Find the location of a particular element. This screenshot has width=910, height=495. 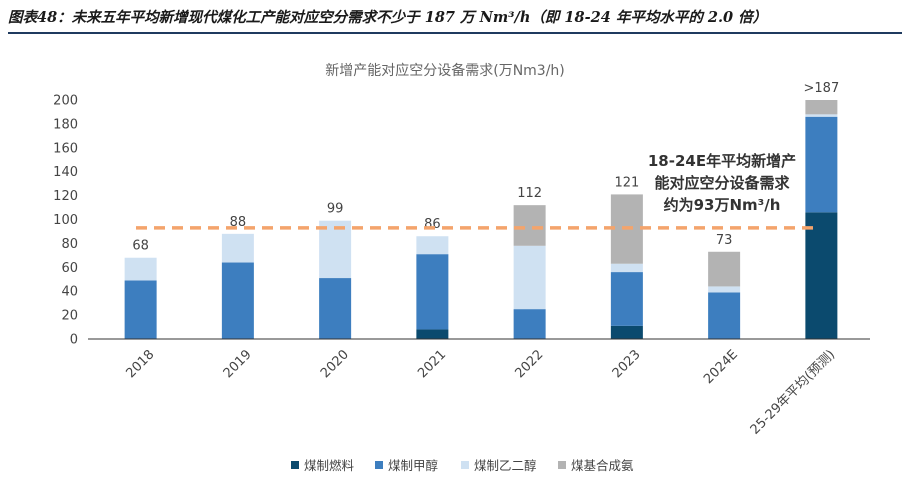

y-tick-label: 80 is located at coordinates (69, 244).